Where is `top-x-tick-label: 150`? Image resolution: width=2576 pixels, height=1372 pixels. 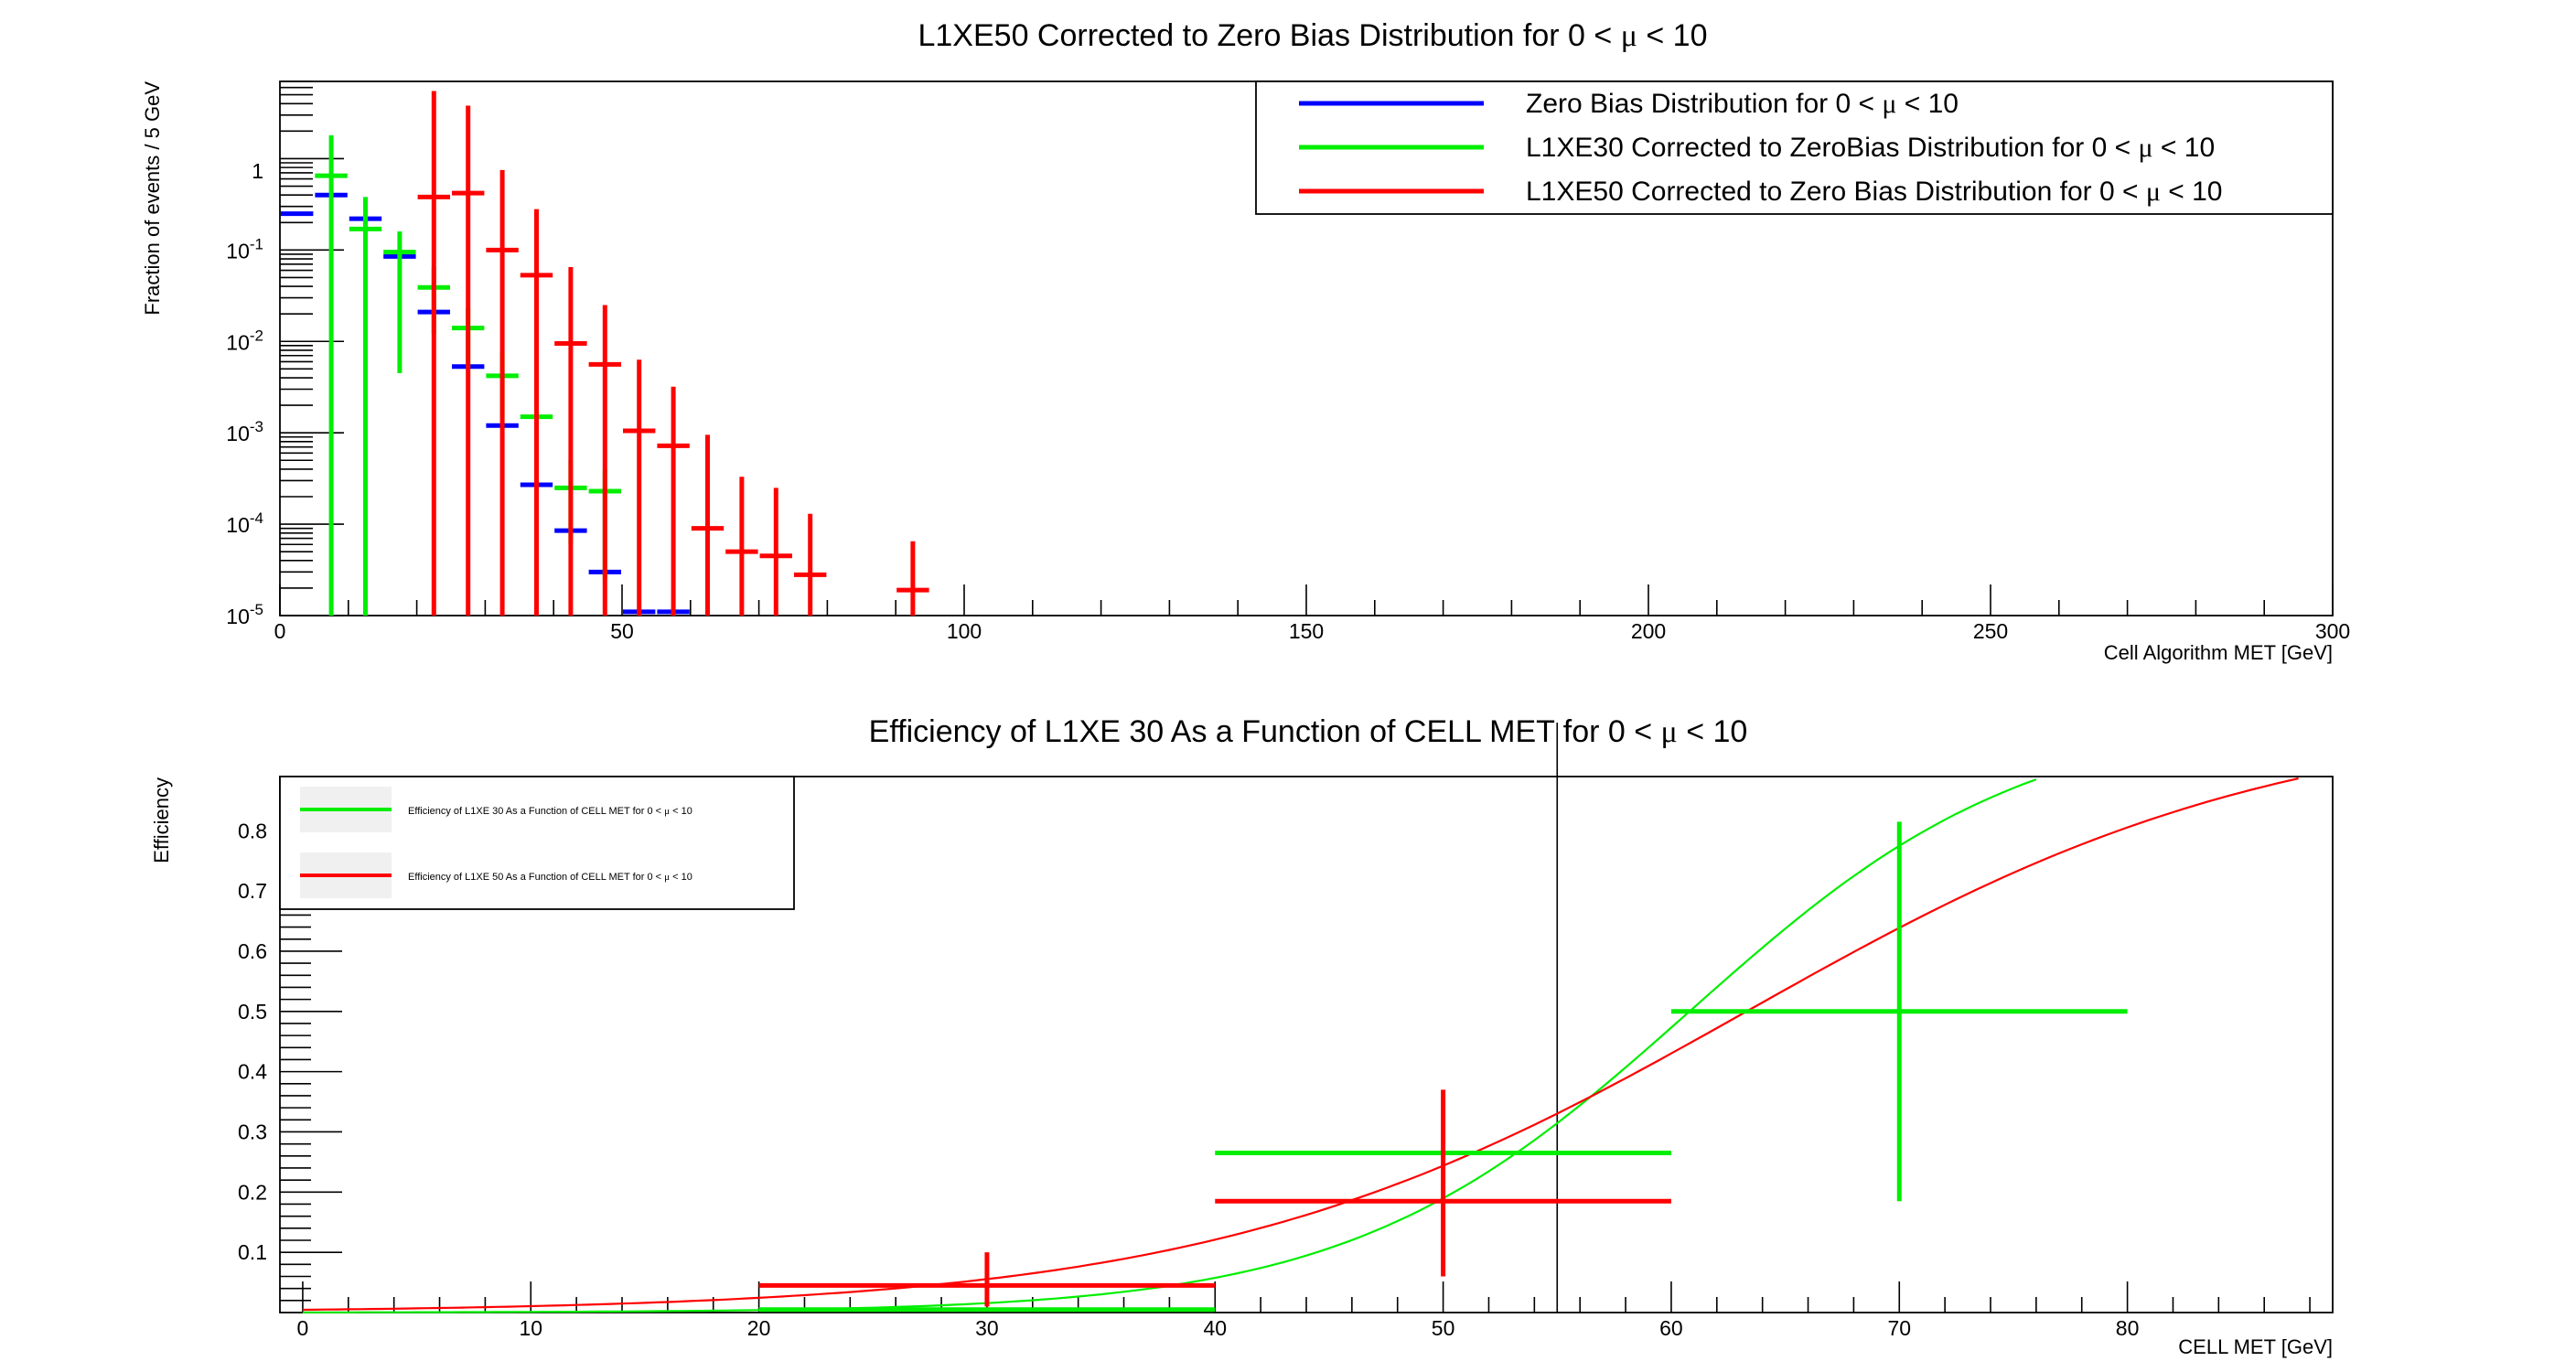 top-x-tick-label: 150 is located at coordinates (1307, 631).